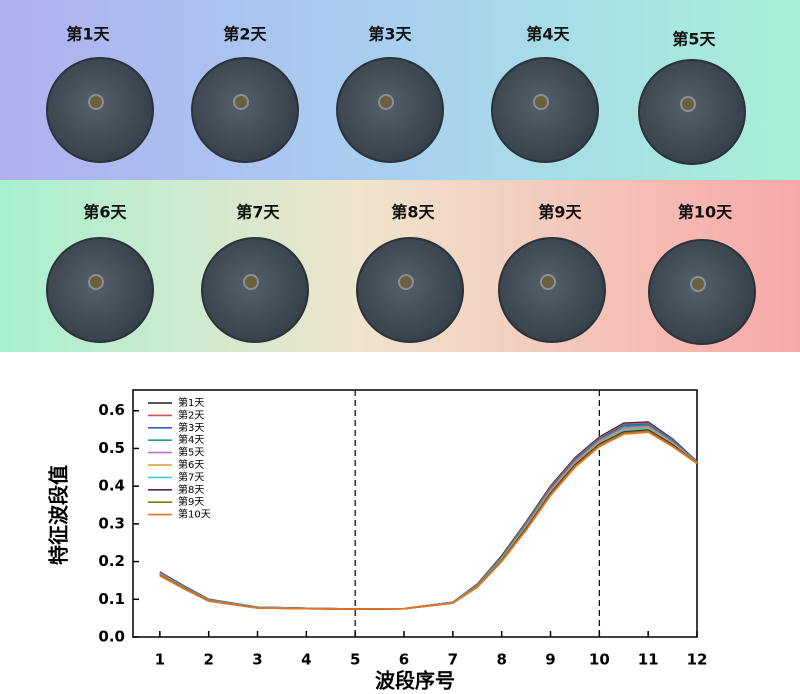 This screenshot has width=800, height=694. I want to click on day-label: 第7天, so click(258, 212).